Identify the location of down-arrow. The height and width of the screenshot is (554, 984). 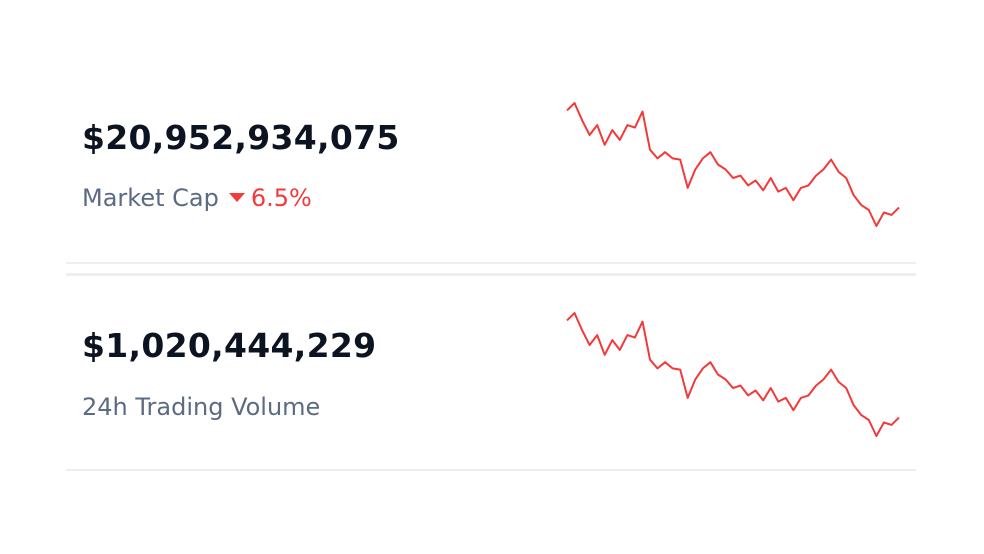
(236, 197).